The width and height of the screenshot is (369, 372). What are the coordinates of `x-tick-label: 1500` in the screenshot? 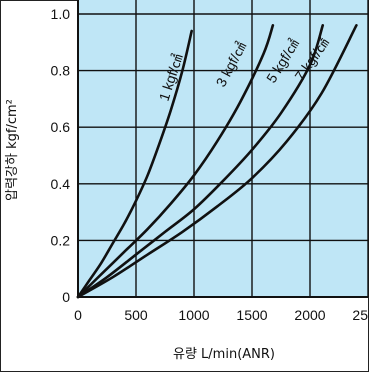 It's located at (251, 315).